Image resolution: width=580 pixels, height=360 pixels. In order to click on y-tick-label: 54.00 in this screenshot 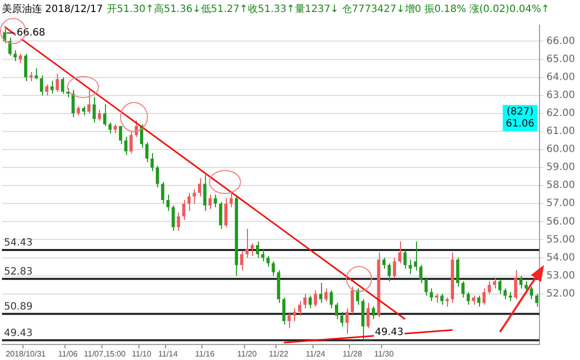, I will do `click(561, 258)`.